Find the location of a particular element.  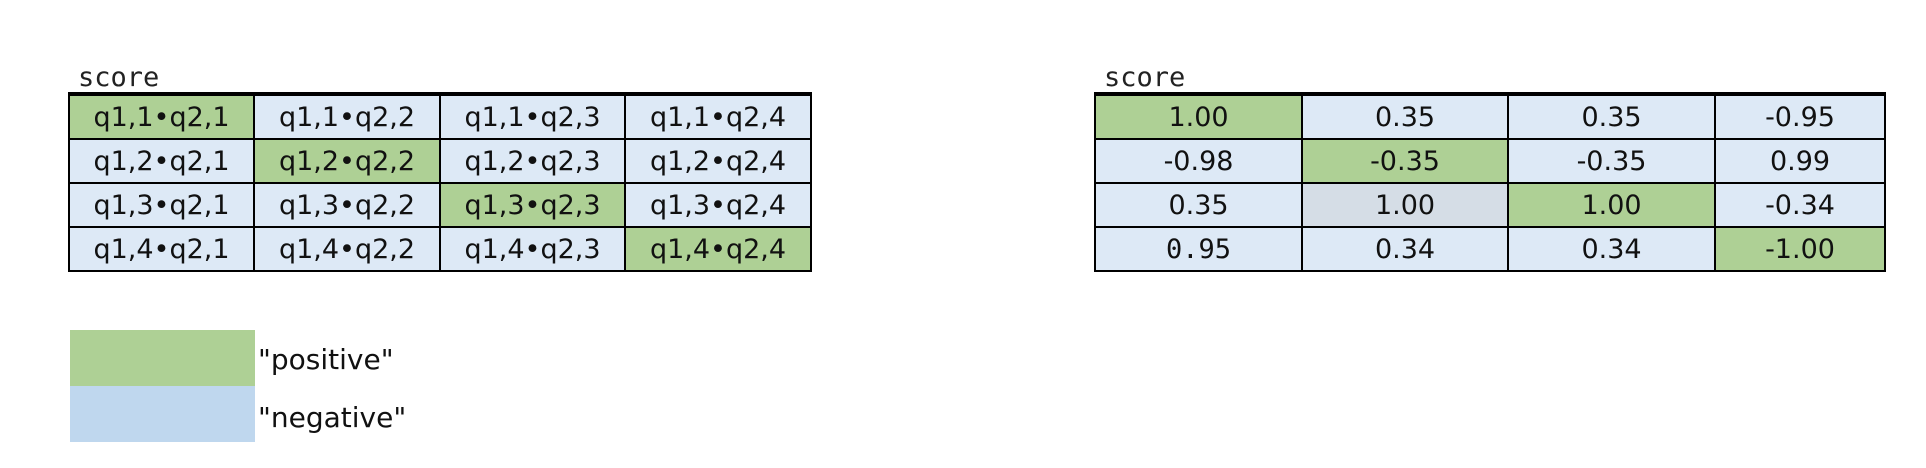

right-score-cell-r2-c2: -0.35 is located at coordinates (1405, 161).